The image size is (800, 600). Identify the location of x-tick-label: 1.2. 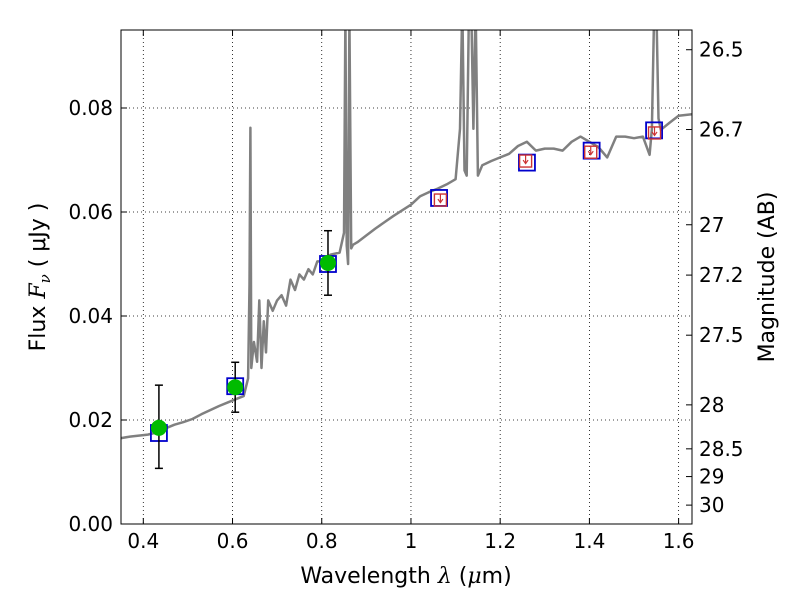
(500, 541).